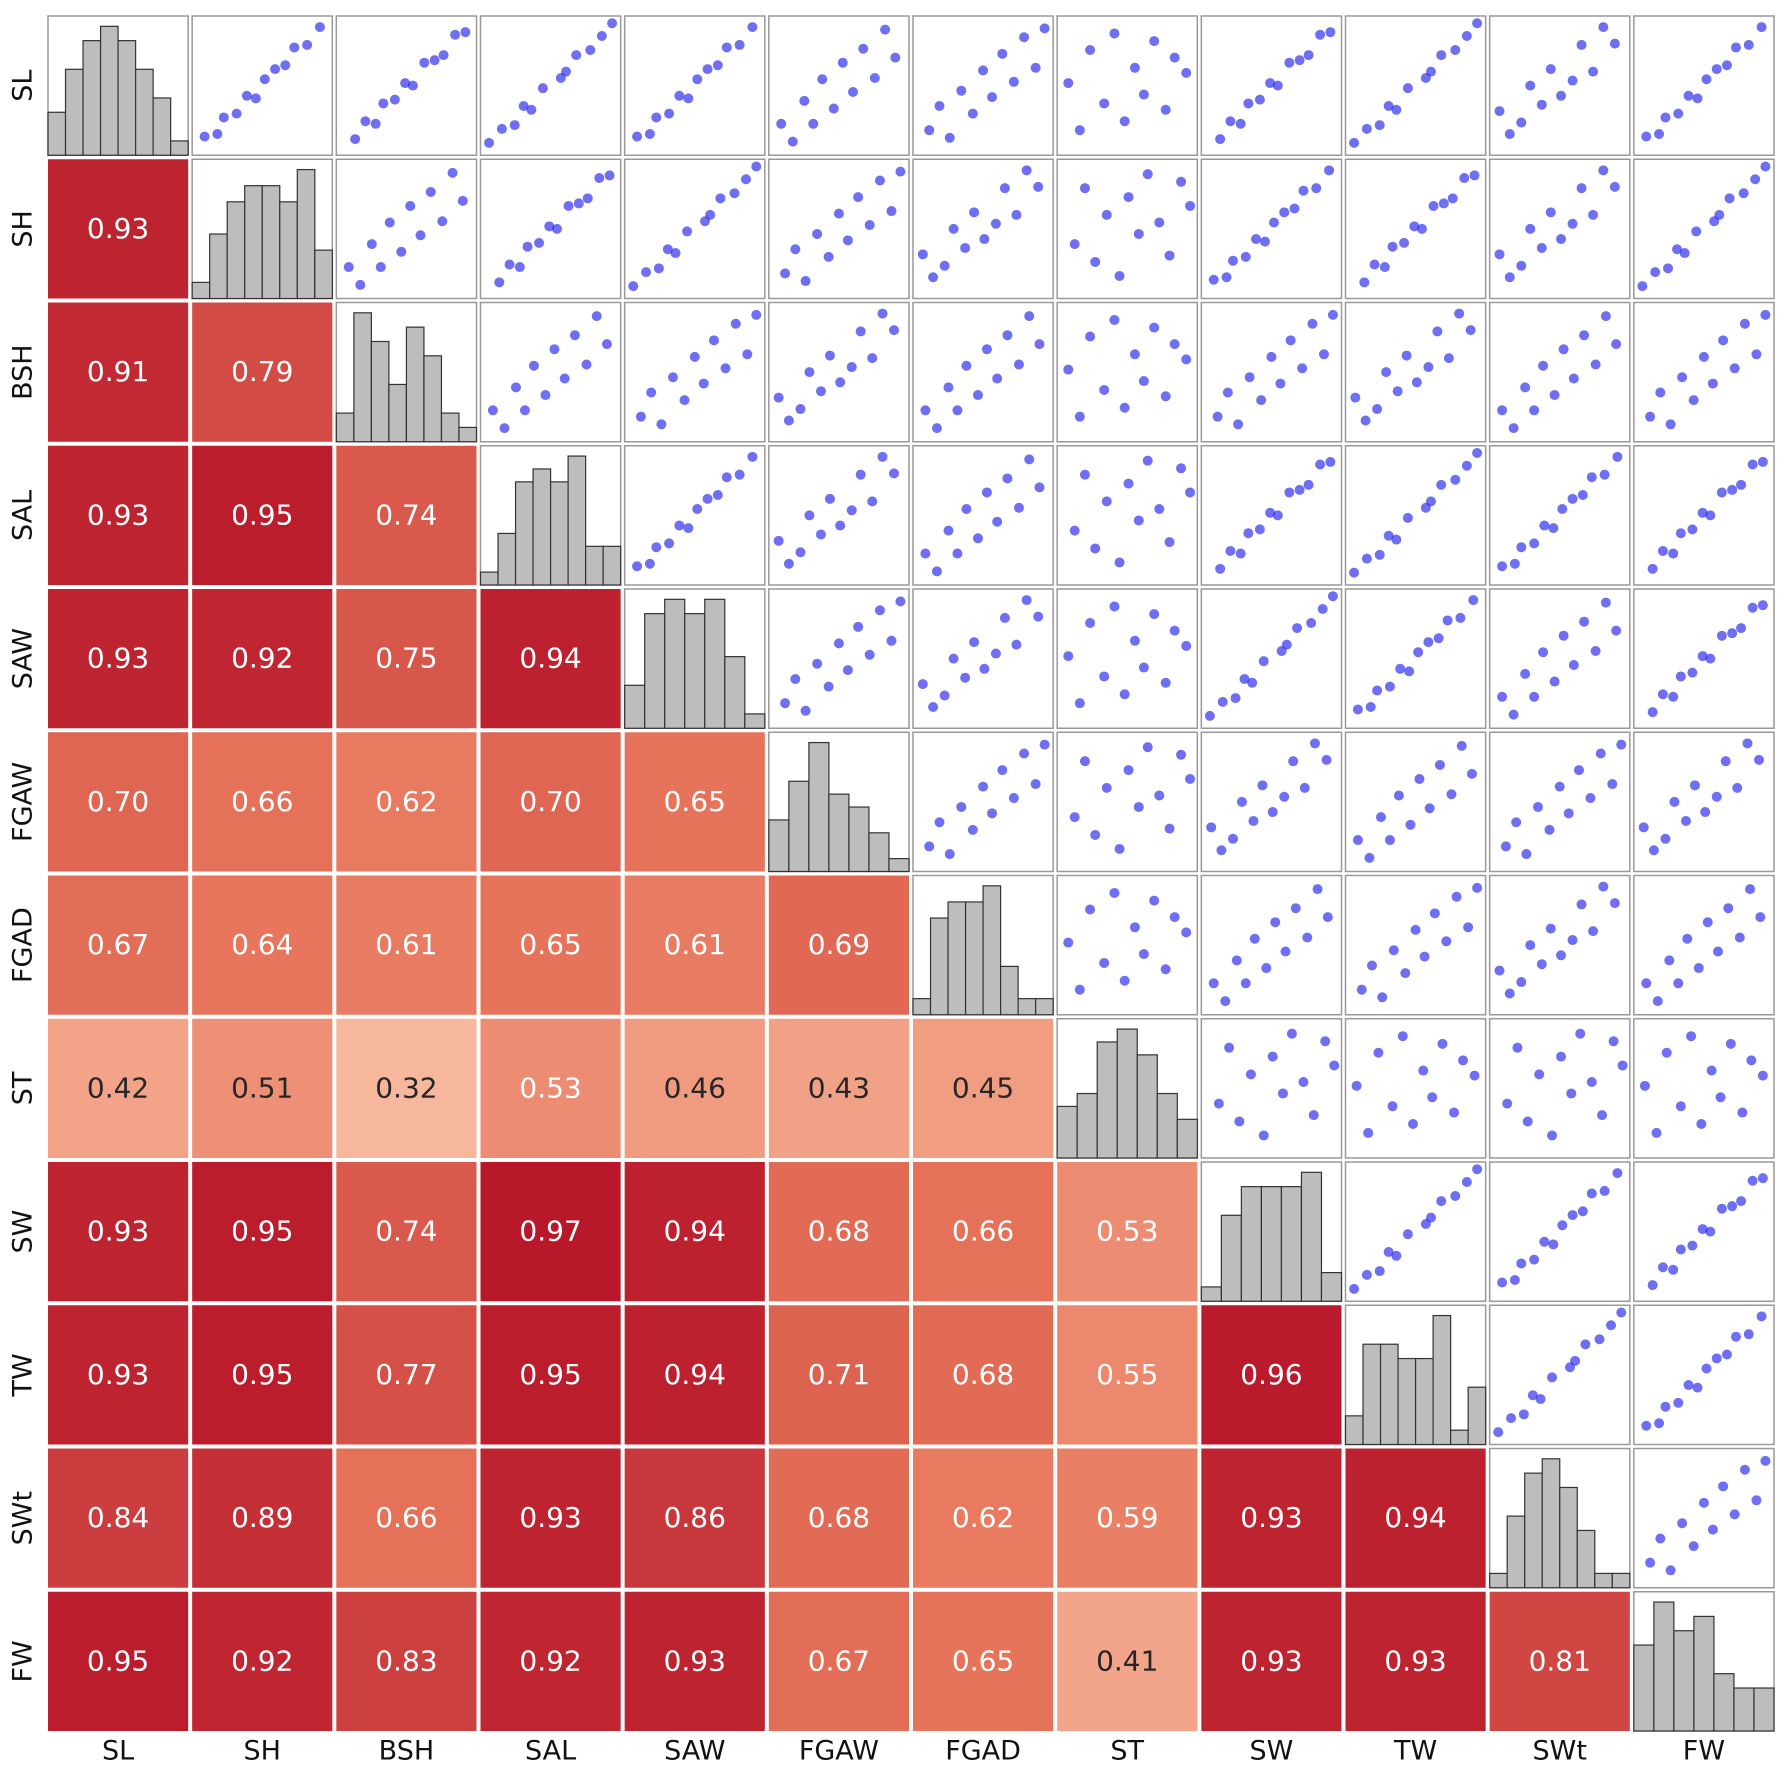  What do you see at coordinates (550, 801) in the screenshot?
I see `correlation-label: 0.70` at bounding box center [550, 801].